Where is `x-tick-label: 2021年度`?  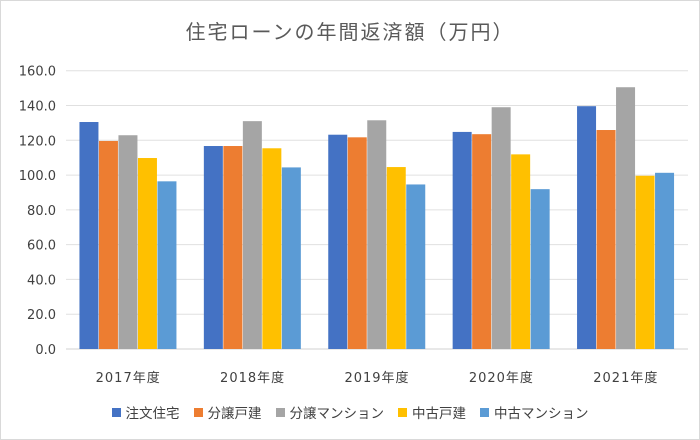 x-tick-label: 2021年度 is located at coordinates (625, 378).